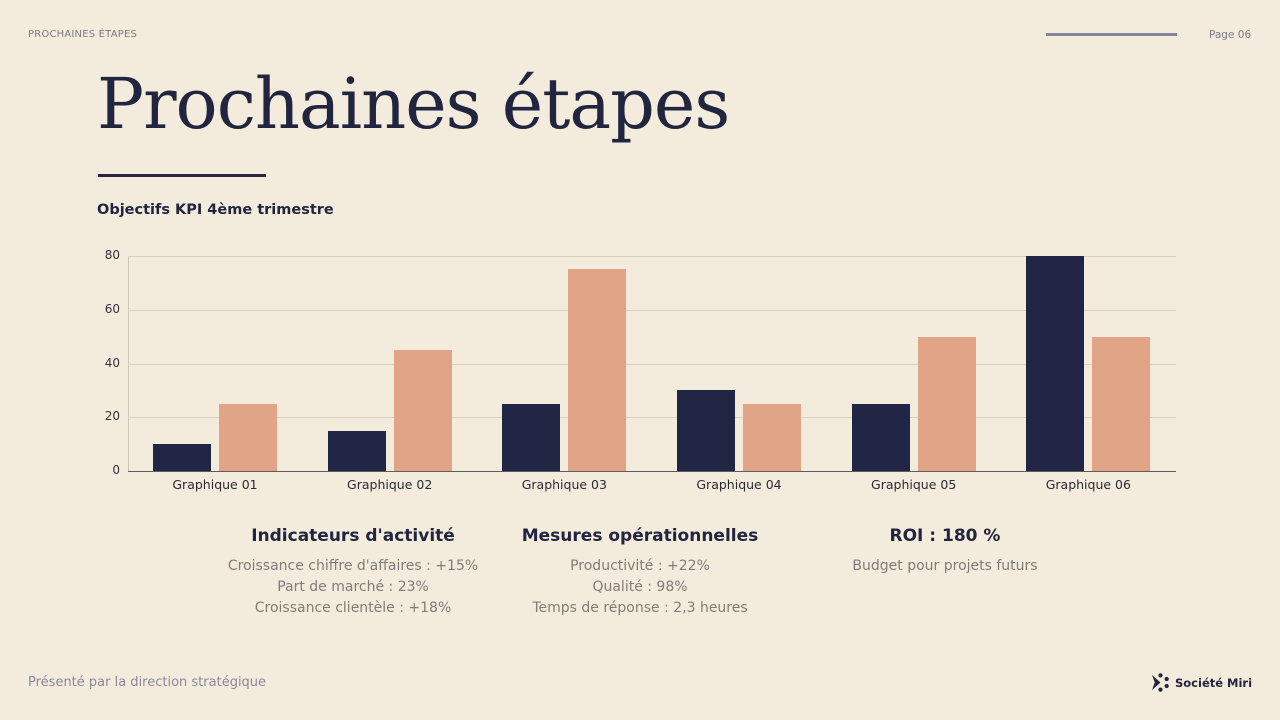 The image size is (1280, 720). I want to click on header-divider, so click(1111, 34).